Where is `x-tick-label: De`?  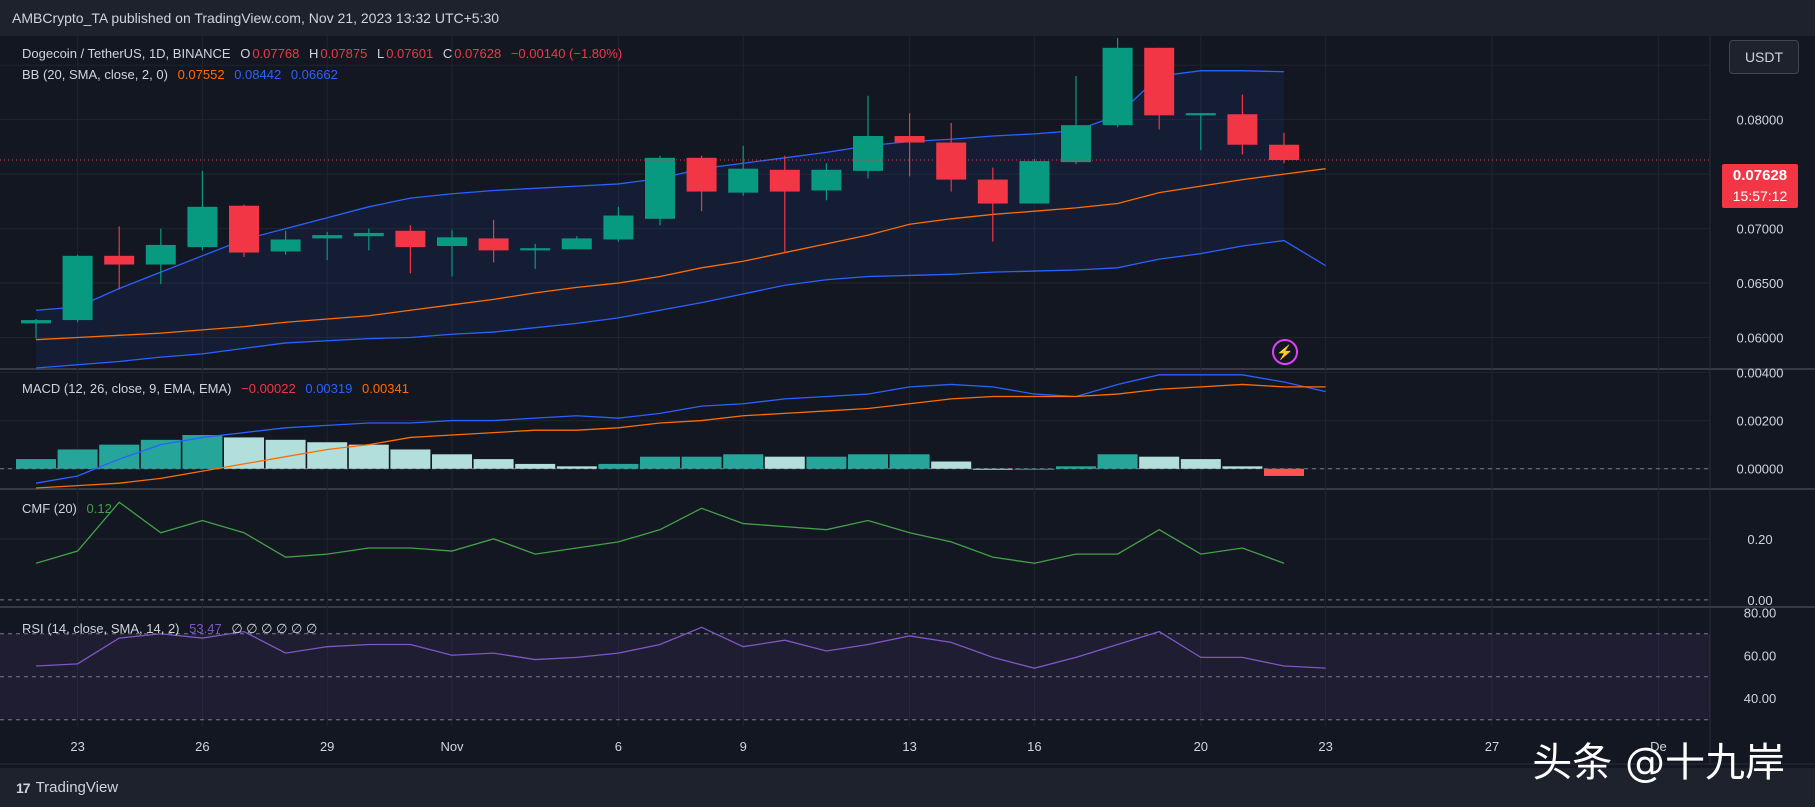
x-tick-label: De is located at coordinates (1658, 746).